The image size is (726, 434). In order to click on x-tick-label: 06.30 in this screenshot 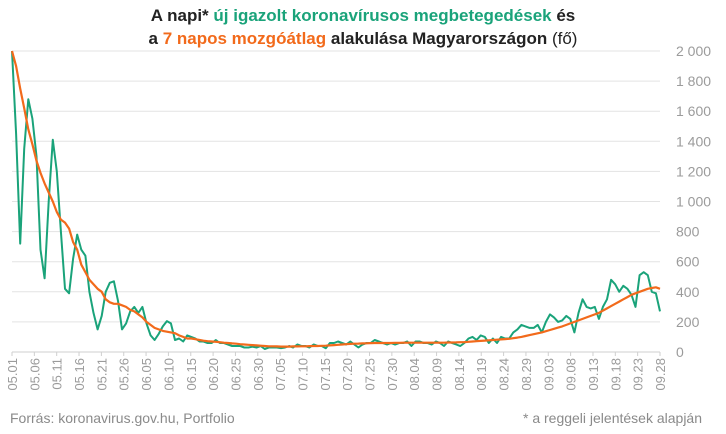, I will do `click(258, 374)`.